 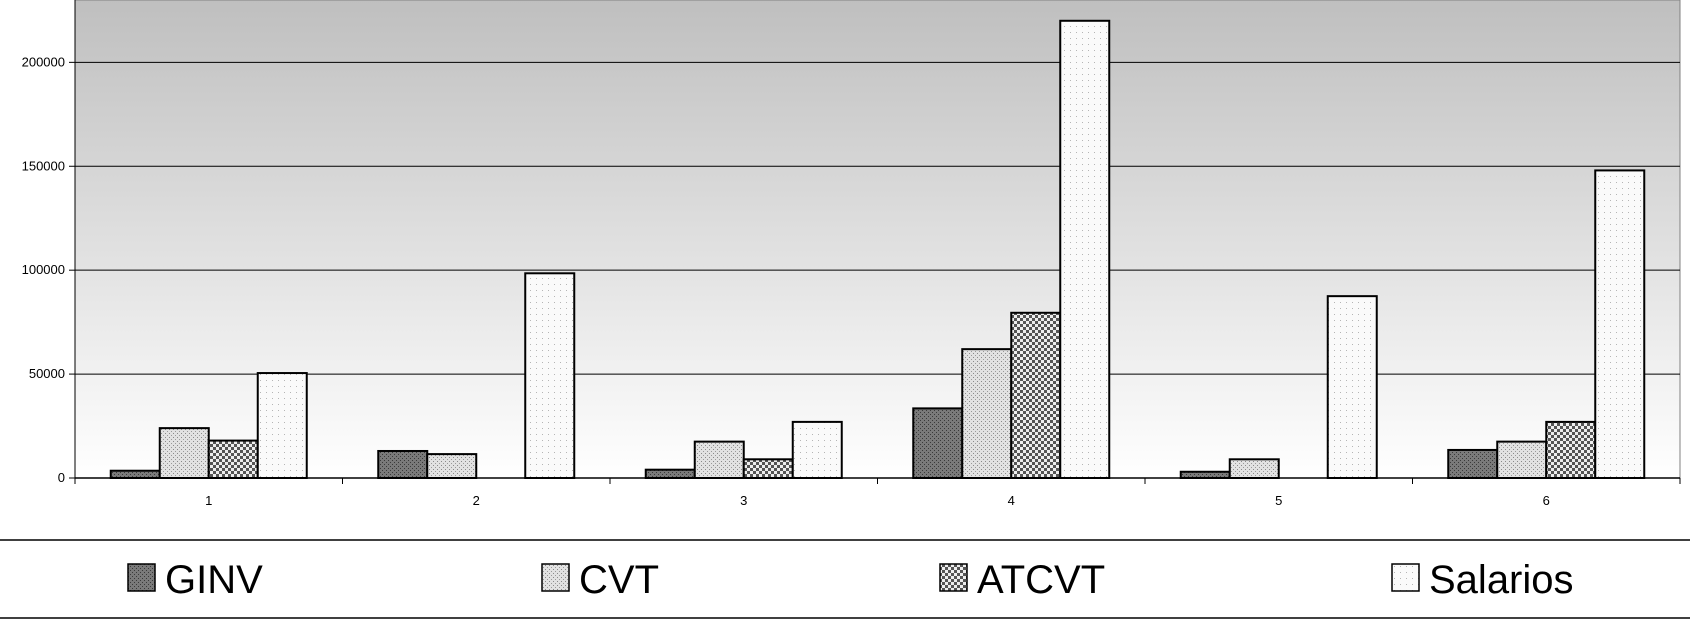 I want to click on y-tick-label: 200000, so click(x=43, y=61).